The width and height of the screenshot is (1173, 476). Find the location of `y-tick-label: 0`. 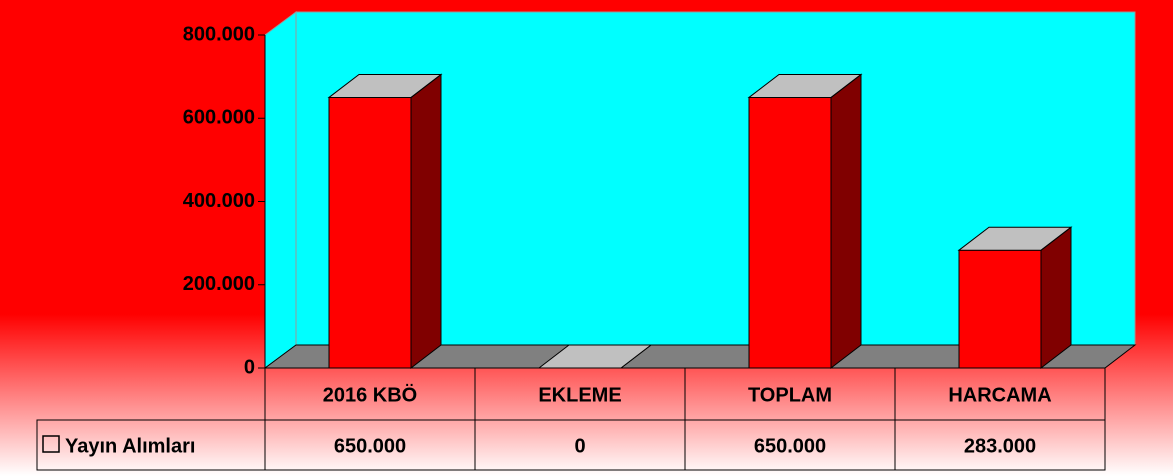

y-tick-label: 0 is located at coordinates (249, 367).